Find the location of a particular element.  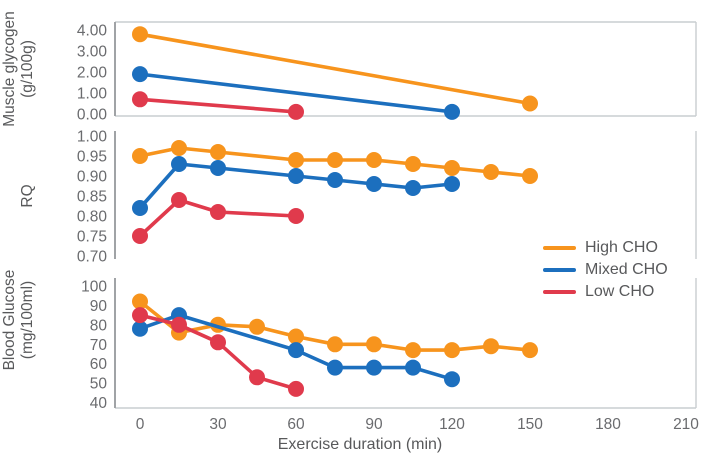

x-tick-label: 150 is located at coordinates (530, 424).